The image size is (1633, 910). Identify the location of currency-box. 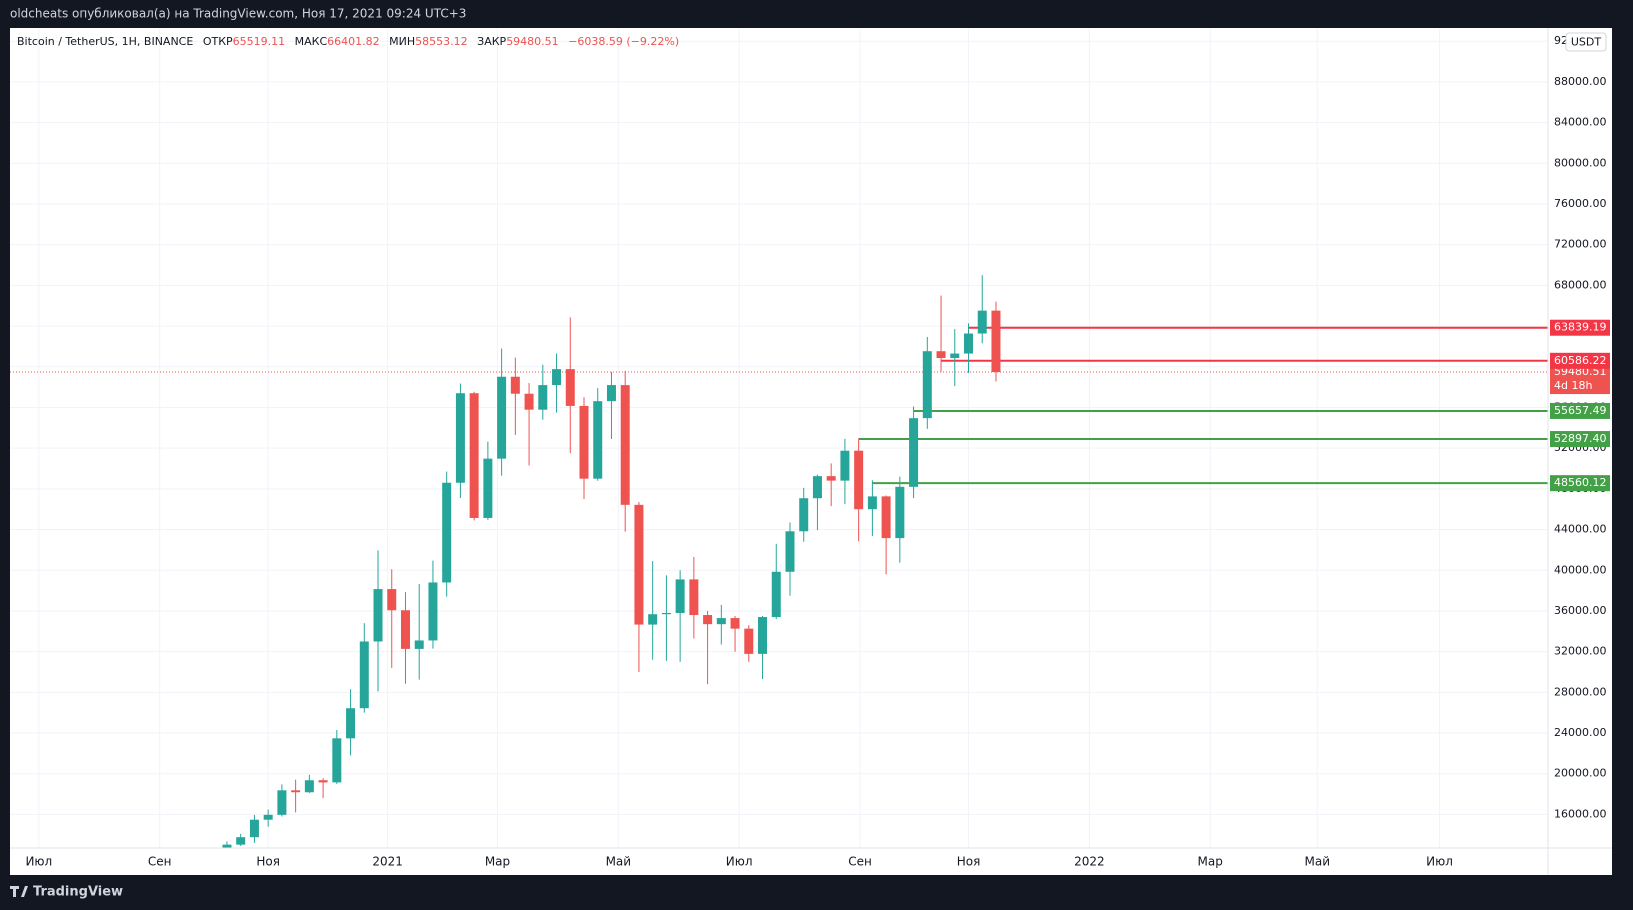
(1586, 42).